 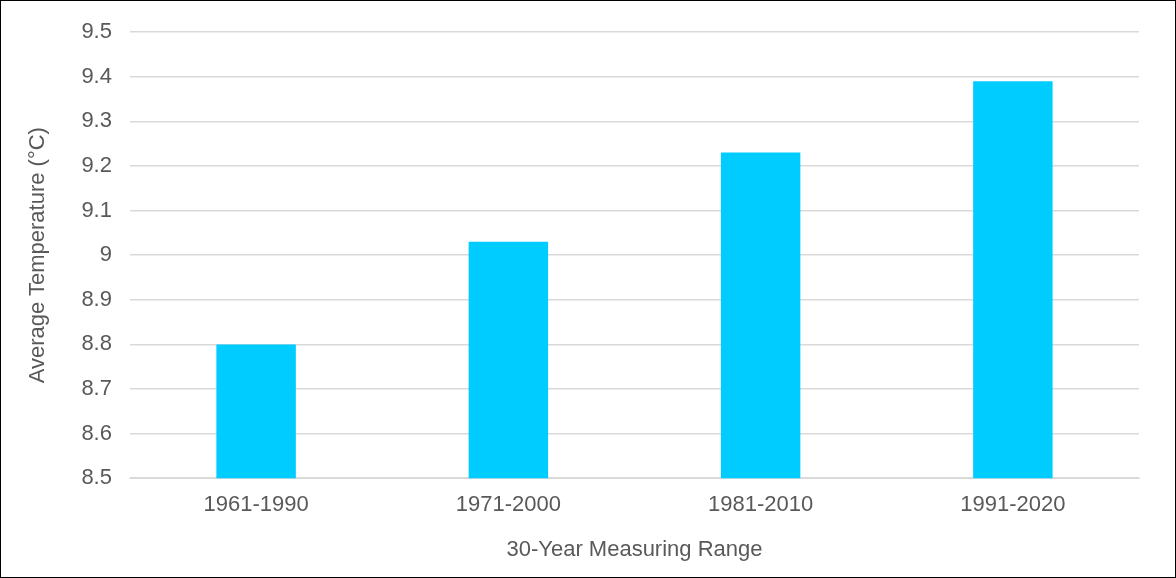 I want to click on y-tick-label: 9.5, so click(x=96, y=31).